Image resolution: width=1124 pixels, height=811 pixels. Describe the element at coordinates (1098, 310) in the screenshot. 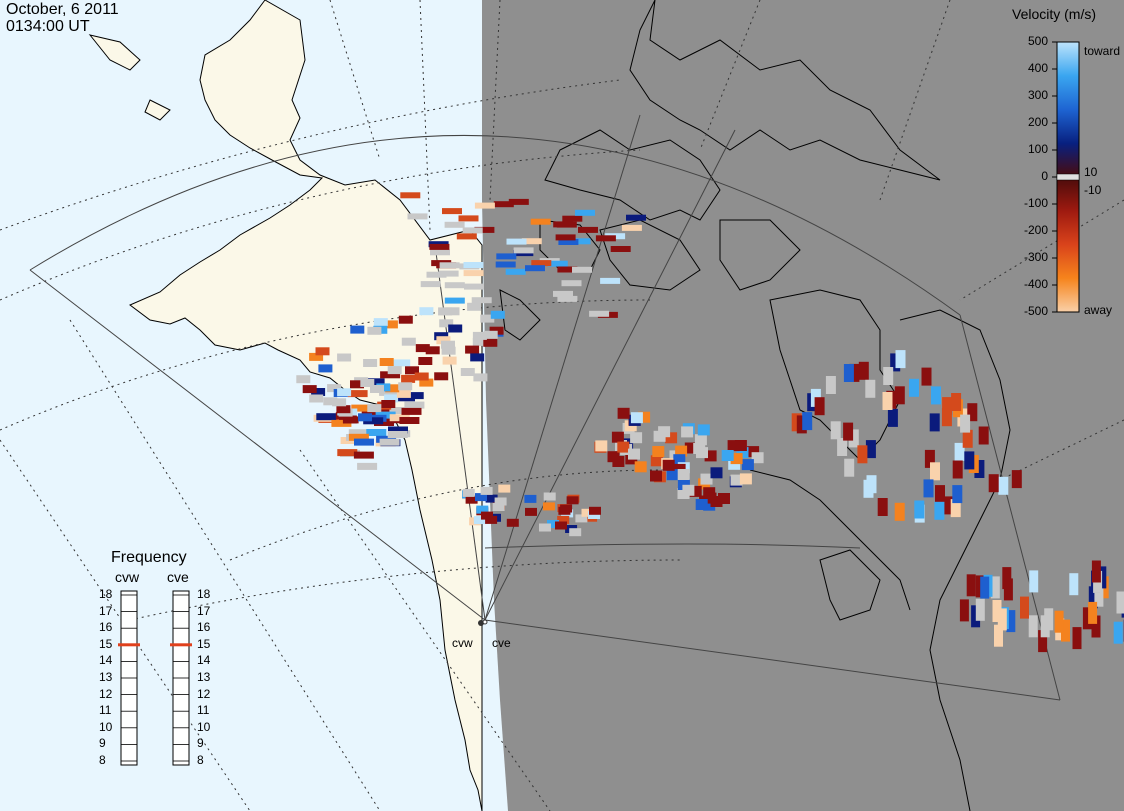

I see `away-label: away` at that location.